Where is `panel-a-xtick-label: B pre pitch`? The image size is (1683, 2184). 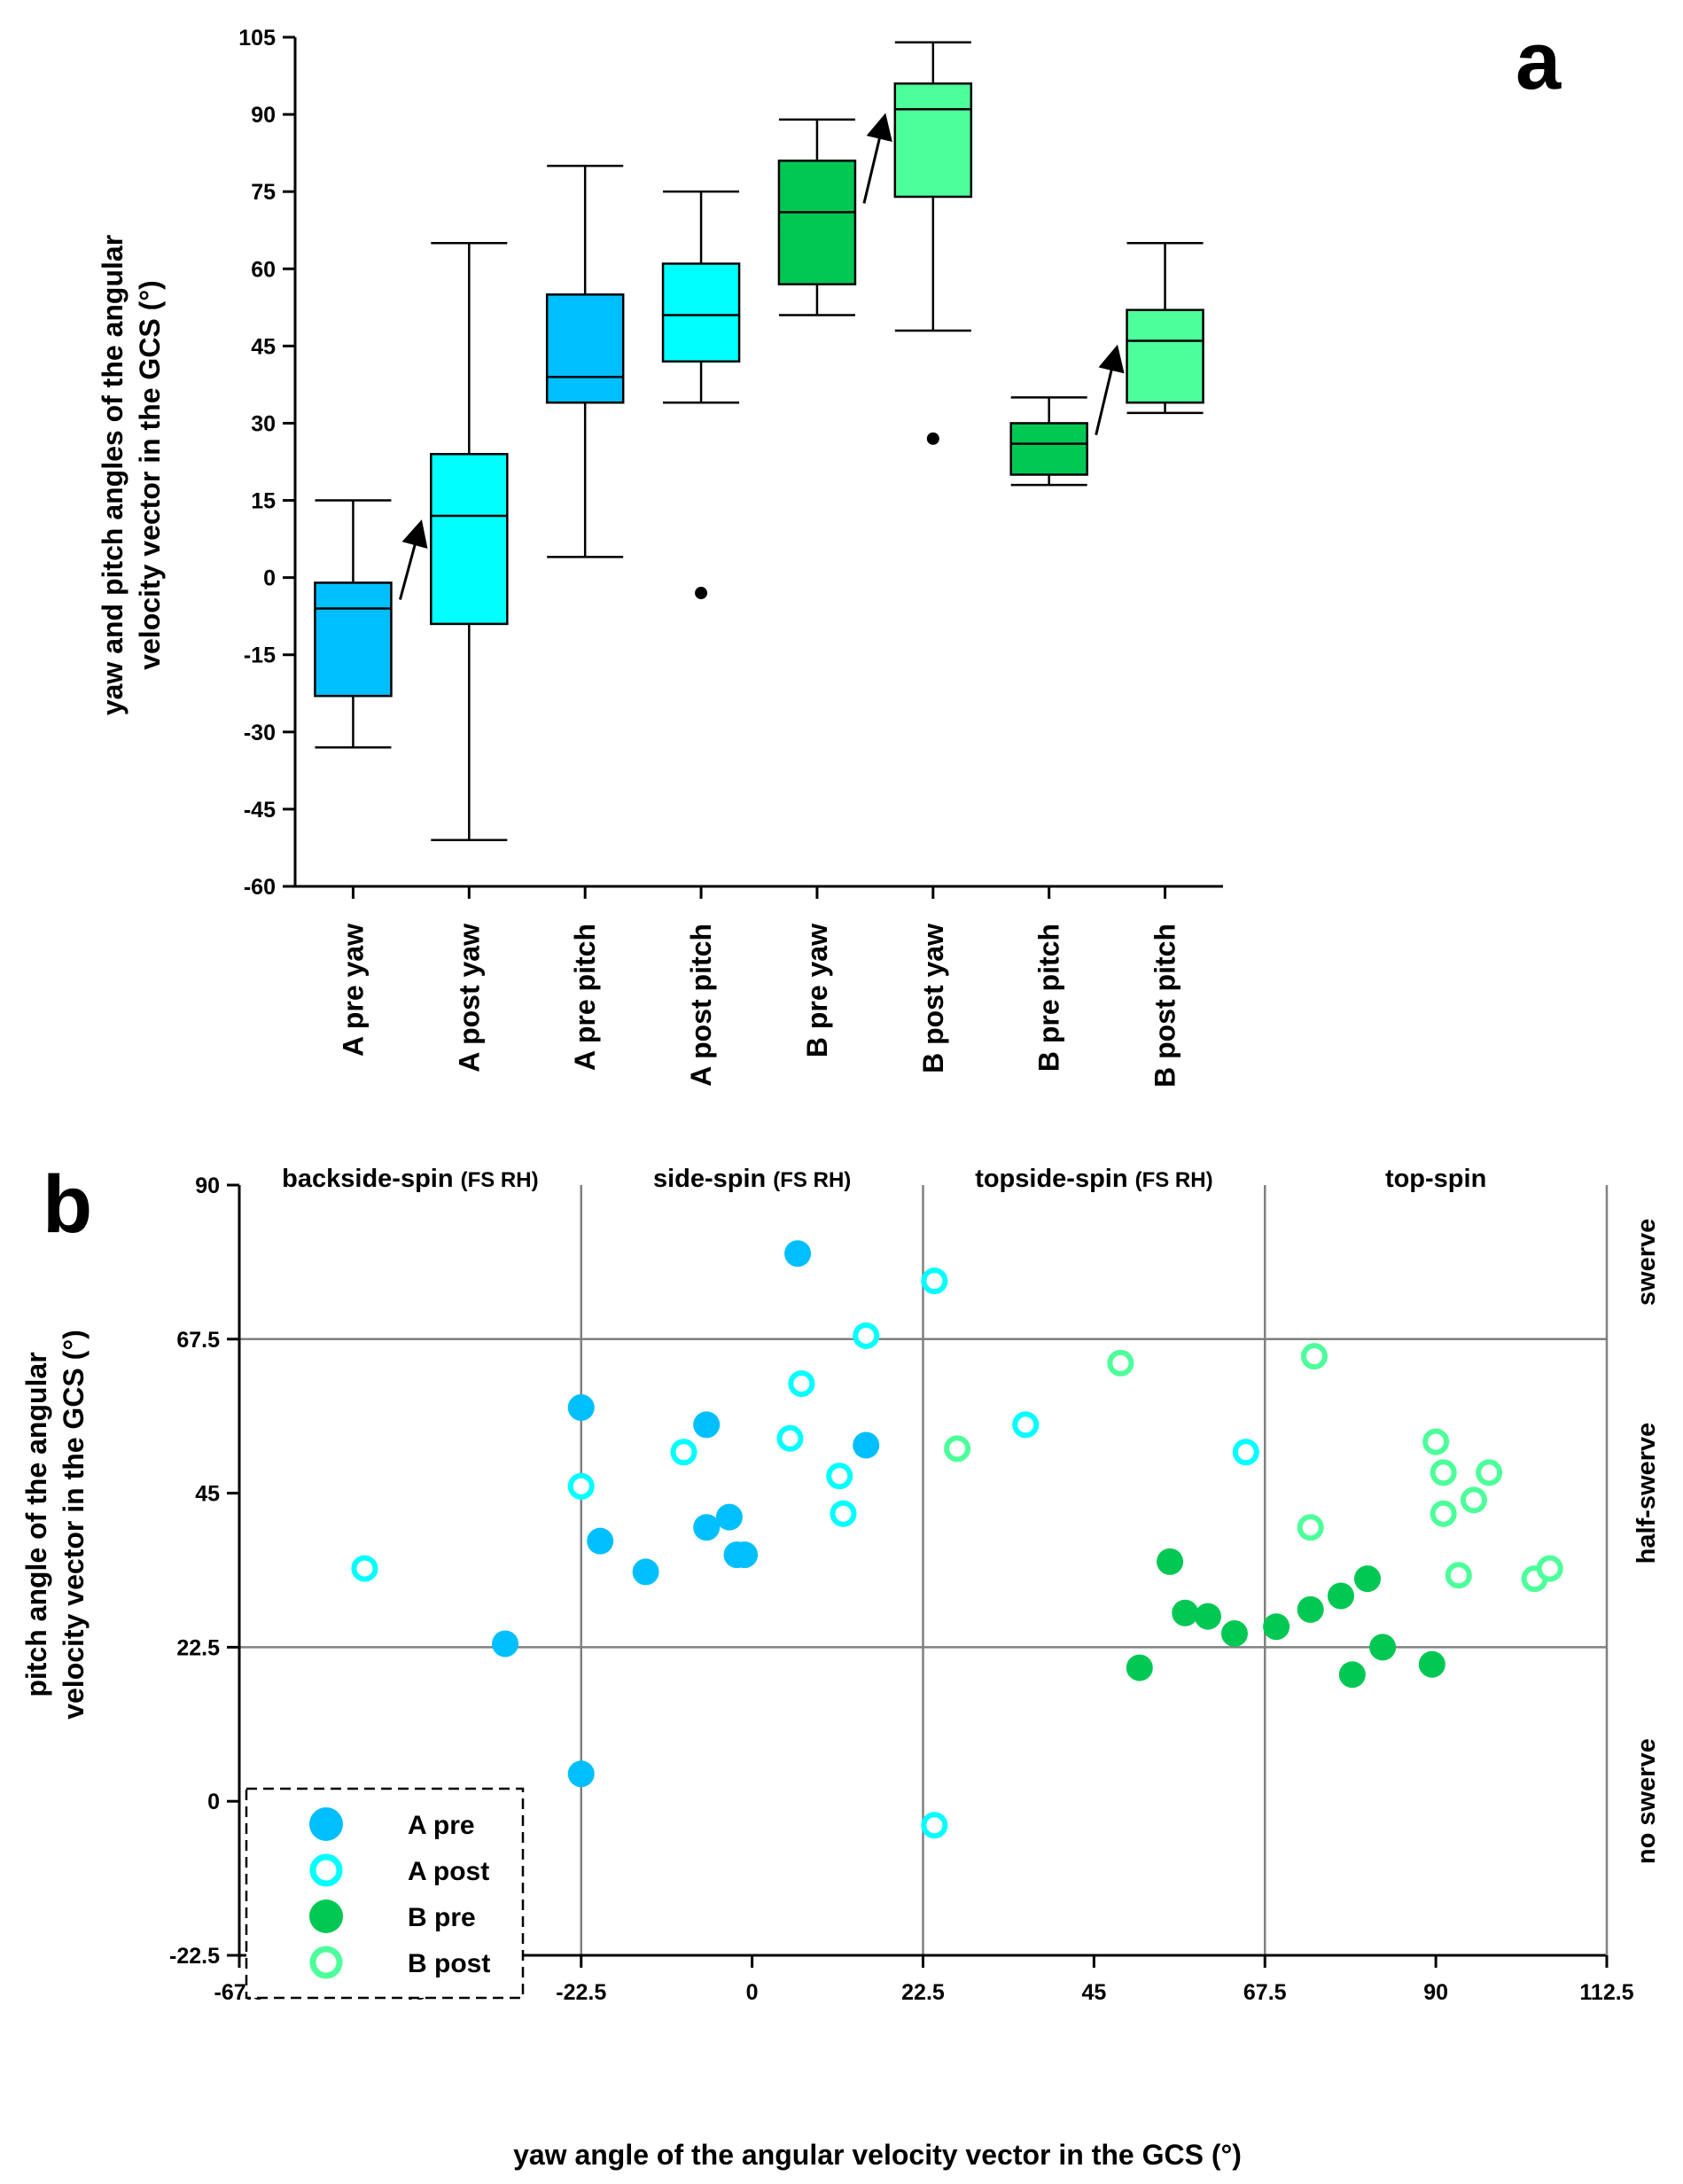 panel-a-xtick-label: B pre pitch is located at coordinates (1049, 998).